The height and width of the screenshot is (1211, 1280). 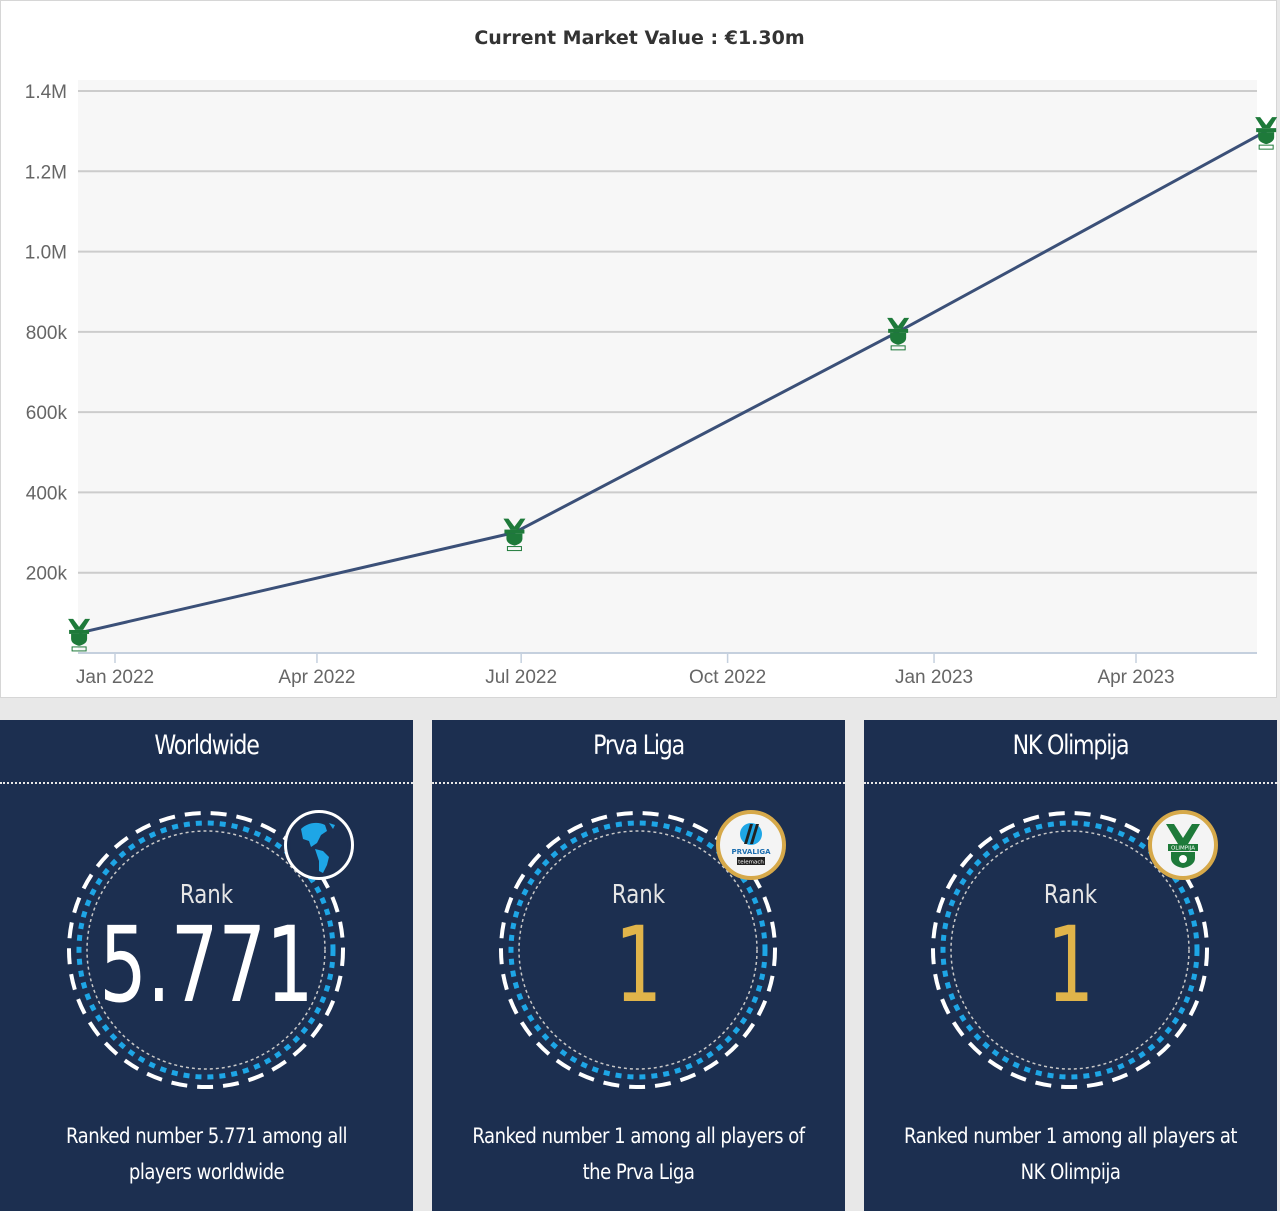 I want to click on olimpija-crest-icon: OLIMPIJA, so click(x=1183, y=845).